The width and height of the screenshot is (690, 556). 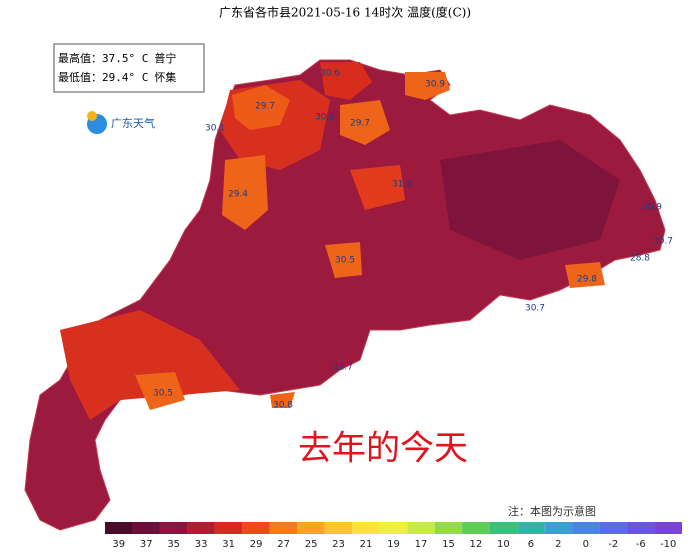 I want to click on legend-label: 2, so click(x=558, y=544).